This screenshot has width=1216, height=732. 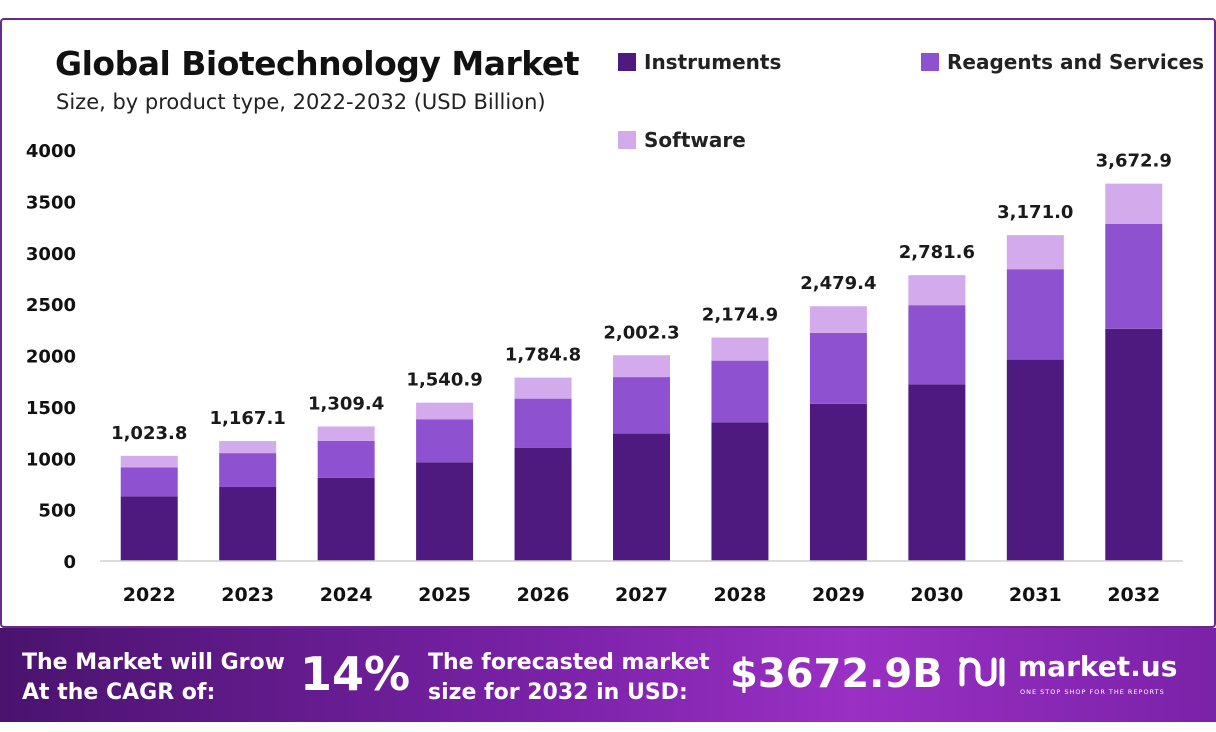 I want to click on legend-label-software: Software, so click(x=695, y=140).